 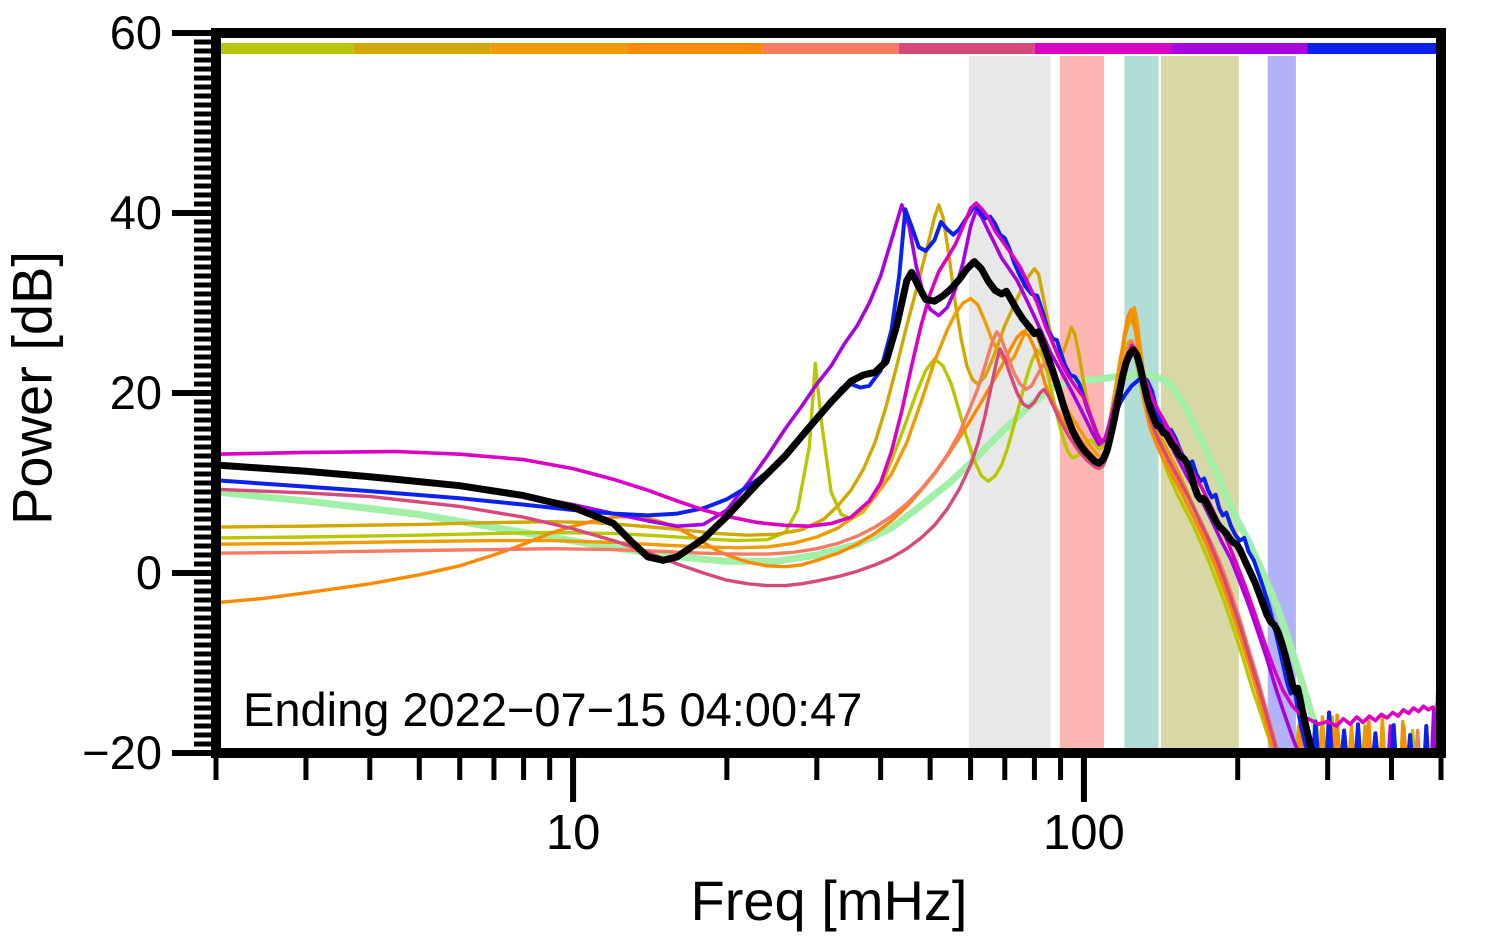 I want to click on y-axis-title: Power [dB], so click(x=32, y=388).